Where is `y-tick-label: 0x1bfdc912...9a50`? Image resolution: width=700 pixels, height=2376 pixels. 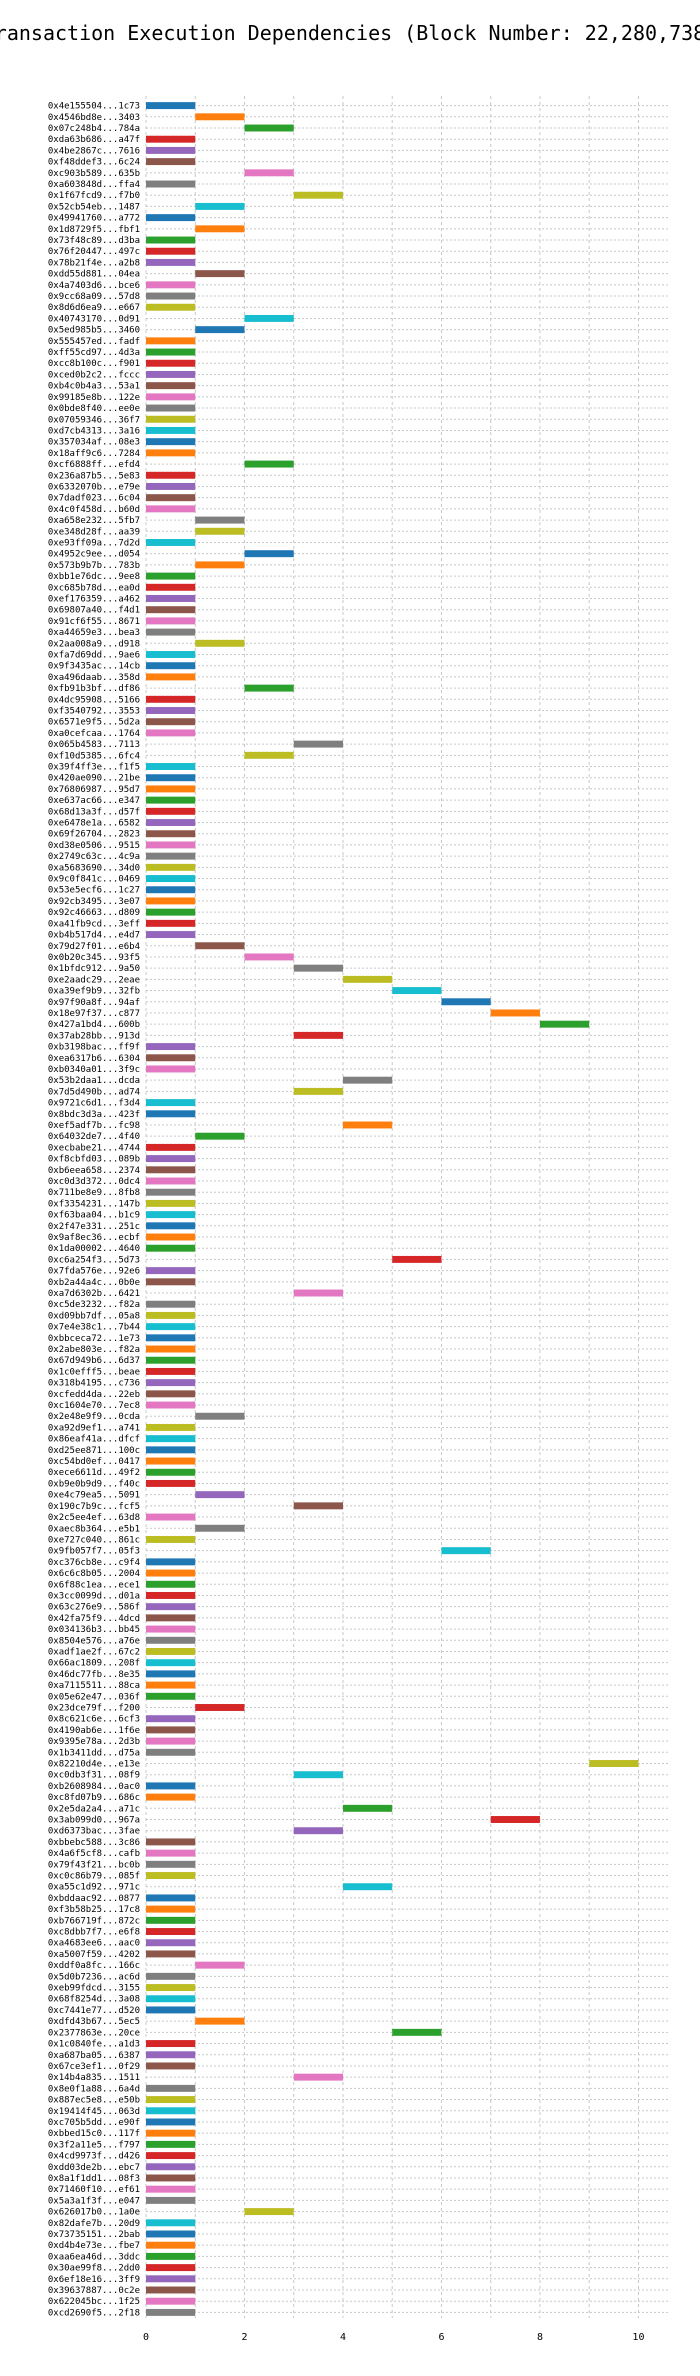
y-tick-label: 0x1bfdc912...9a50 is located at coordinates (94, 969).